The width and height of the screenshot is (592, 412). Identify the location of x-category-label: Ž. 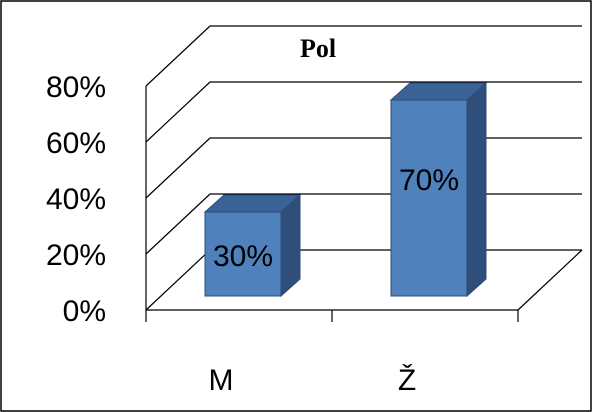
(407, 380).